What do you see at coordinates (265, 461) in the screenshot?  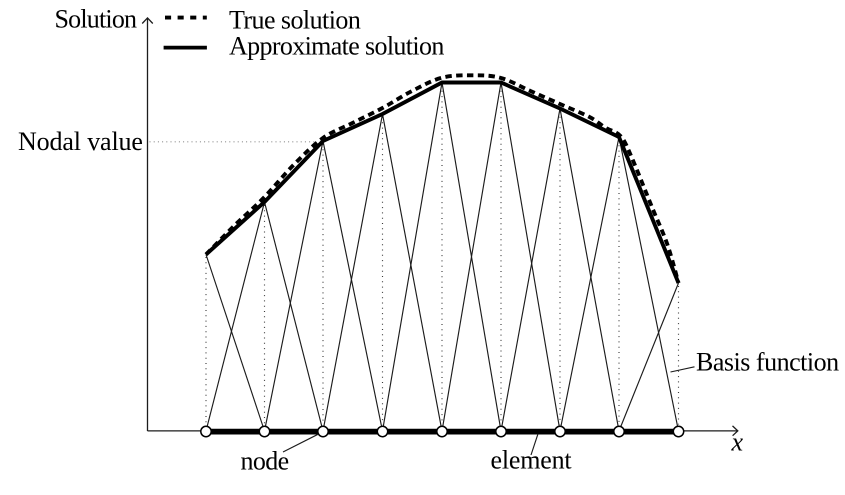 I see `svg-text: node` at bounding box center [265, 461].